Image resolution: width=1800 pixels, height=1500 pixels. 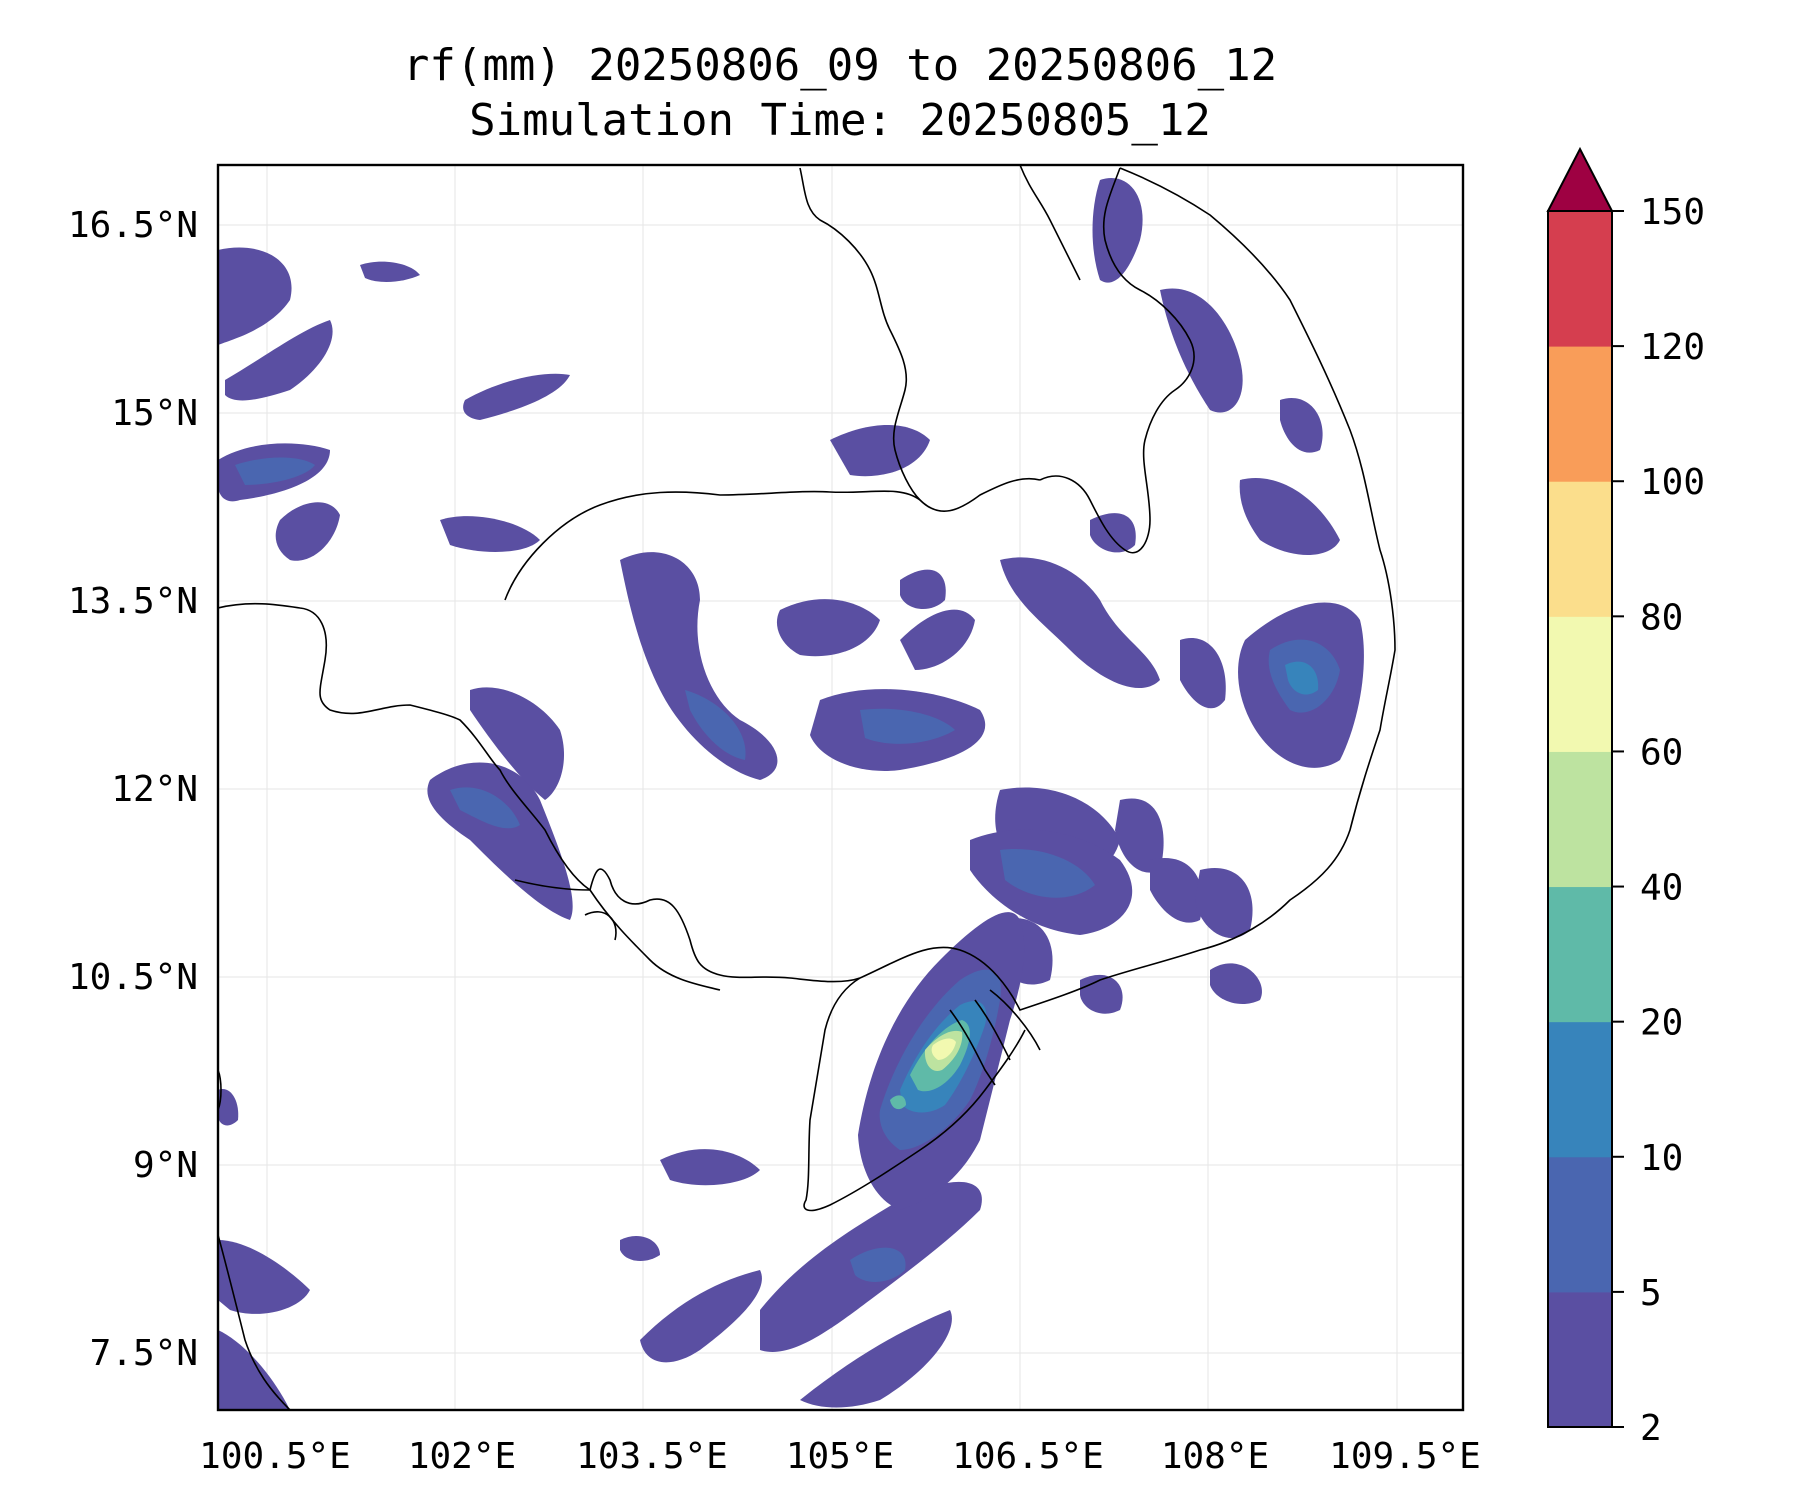 What do you see at coordinates (133, 977) in the screenshot?
I see `y-tick-label: 10.5°N` at bounding box center [133, 977].